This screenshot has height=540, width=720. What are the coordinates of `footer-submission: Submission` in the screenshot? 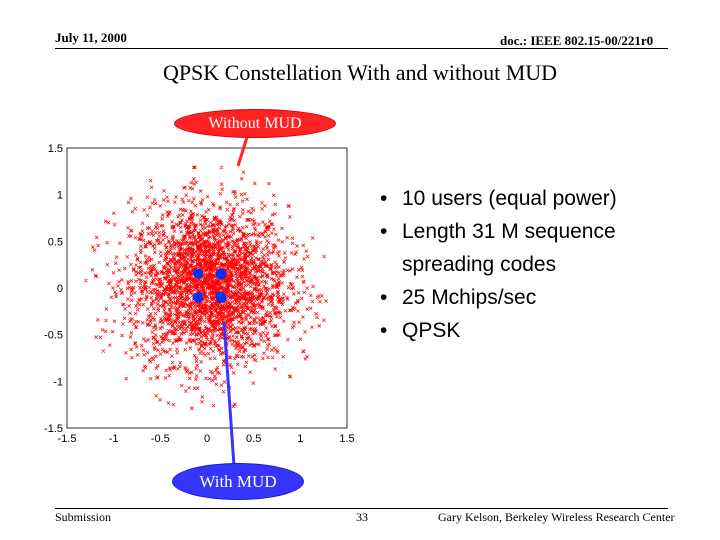 It's located at (83, 517).